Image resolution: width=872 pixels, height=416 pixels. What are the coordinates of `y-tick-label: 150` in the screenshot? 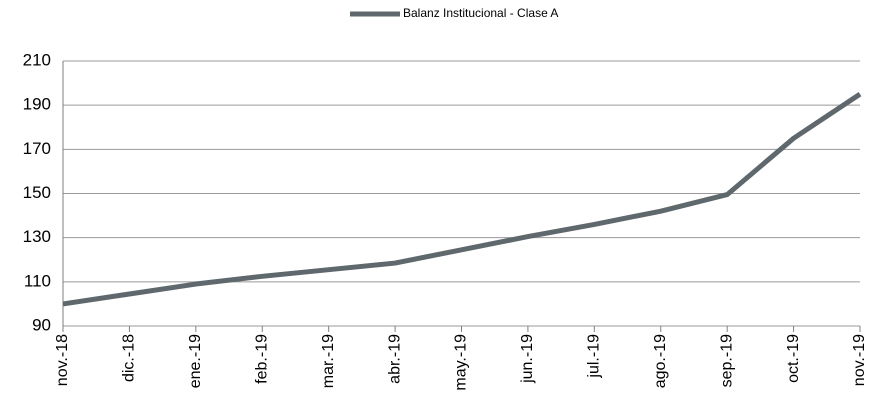 It's located at (37, 192).